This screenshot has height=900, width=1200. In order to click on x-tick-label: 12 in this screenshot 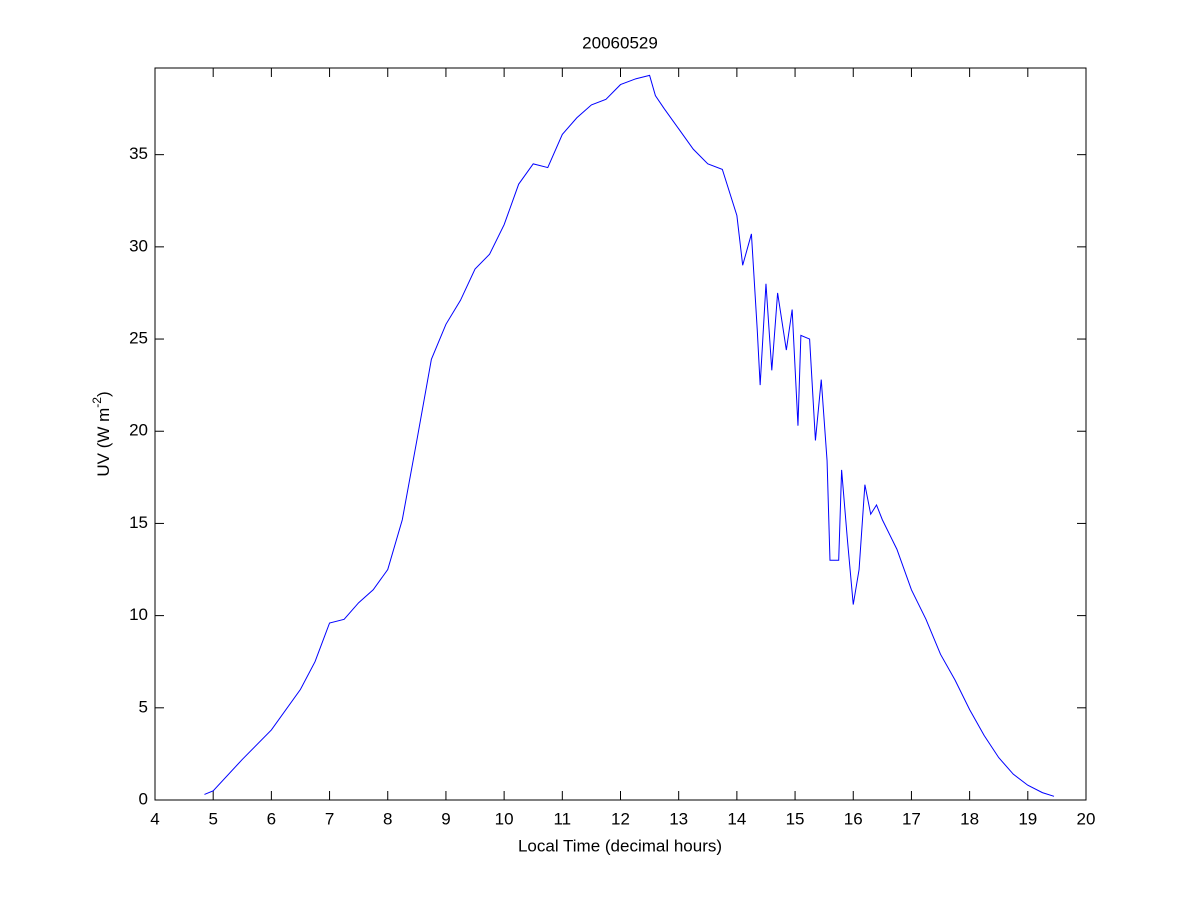, I will do `click(620, 818)`.